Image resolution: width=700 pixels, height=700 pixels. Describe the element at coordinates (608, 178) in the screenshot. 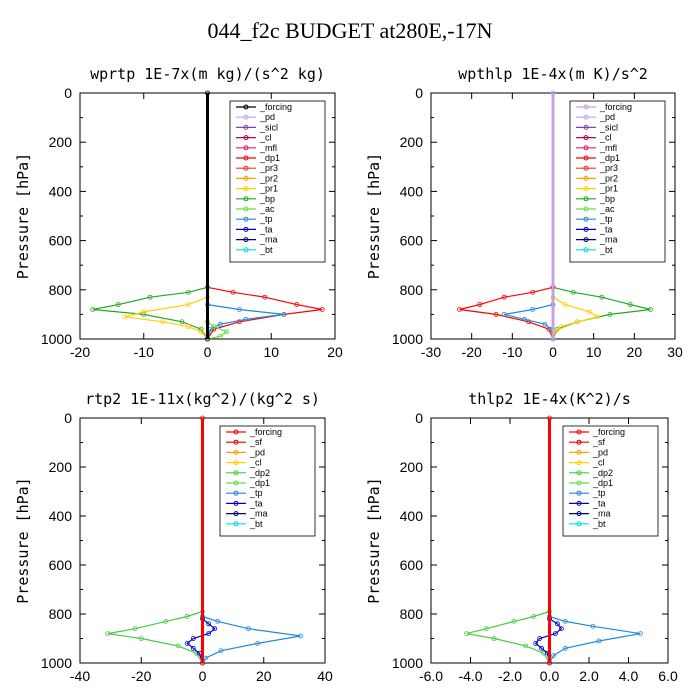

I see `panel-2-legend-entry: _pr2` at that location.